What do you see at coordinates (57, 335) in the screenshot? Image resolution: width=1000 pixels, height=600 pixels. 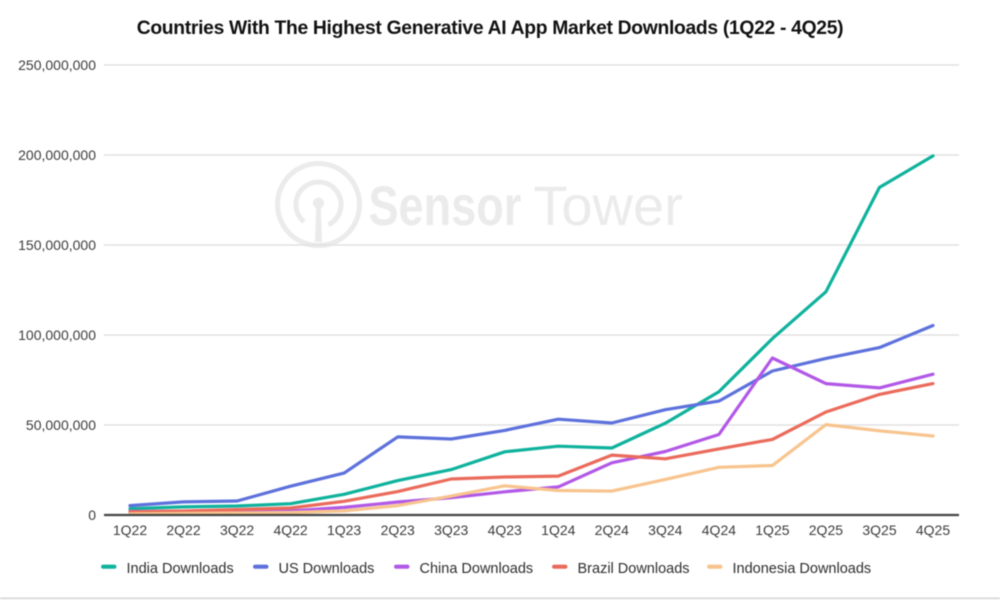 I see `svg-text: 100,000,000` at bounding box center [57, 335].